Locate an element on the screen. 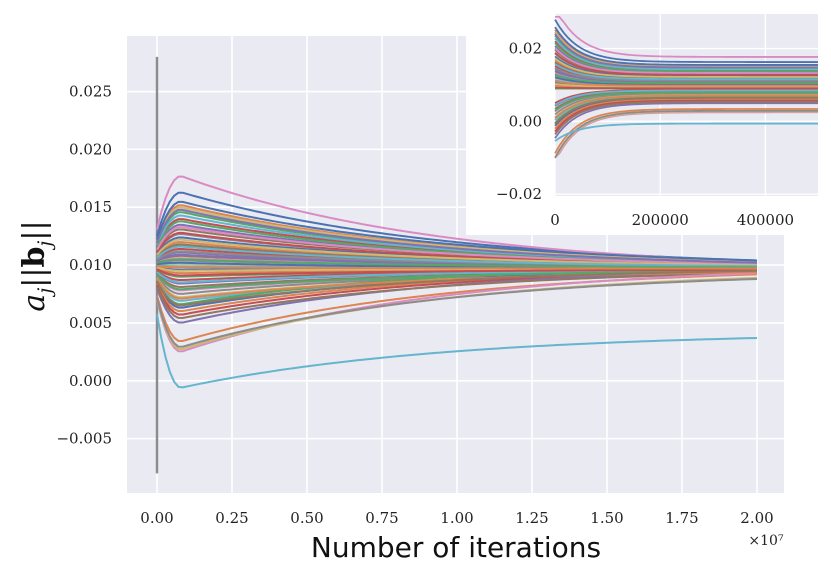 The height and width of the screenshot is (575, 831). inset-series-line-s49 is located at coordinates (686, 101).